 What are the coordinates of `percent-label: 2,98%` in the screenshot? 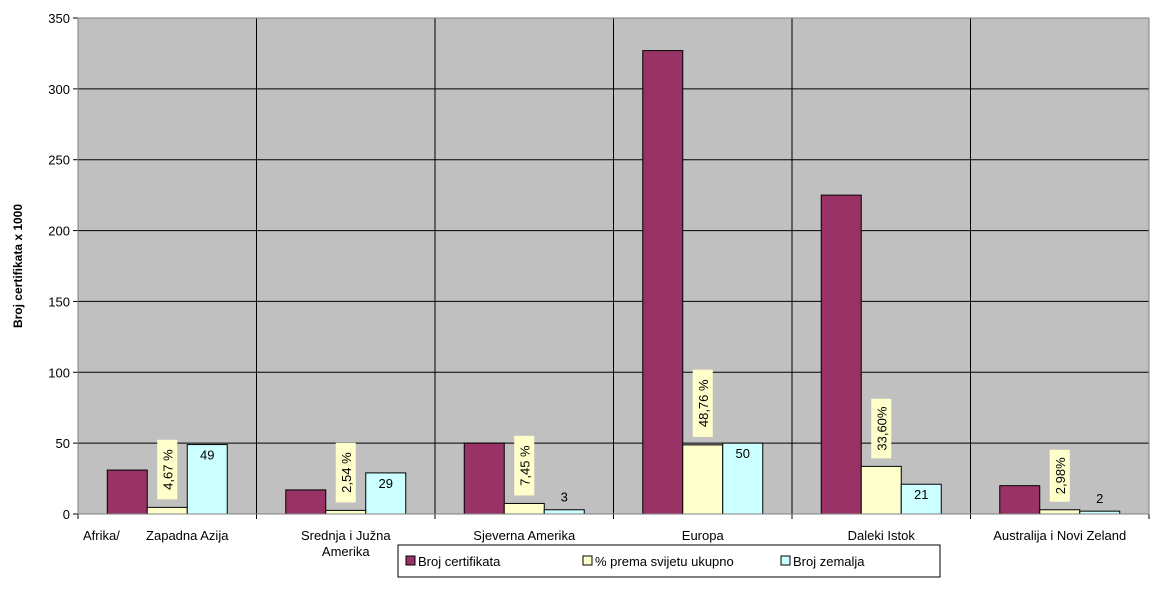 It's located at (1060, 475).